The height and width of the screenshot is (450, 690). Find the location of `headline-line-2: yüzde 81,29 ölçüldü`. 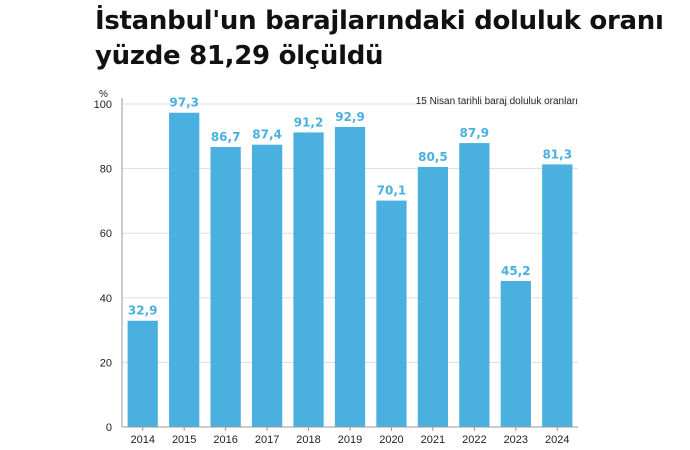

headline-line-2: yüzde 81,29 ölçüldü is located at coordinates (239, 56).